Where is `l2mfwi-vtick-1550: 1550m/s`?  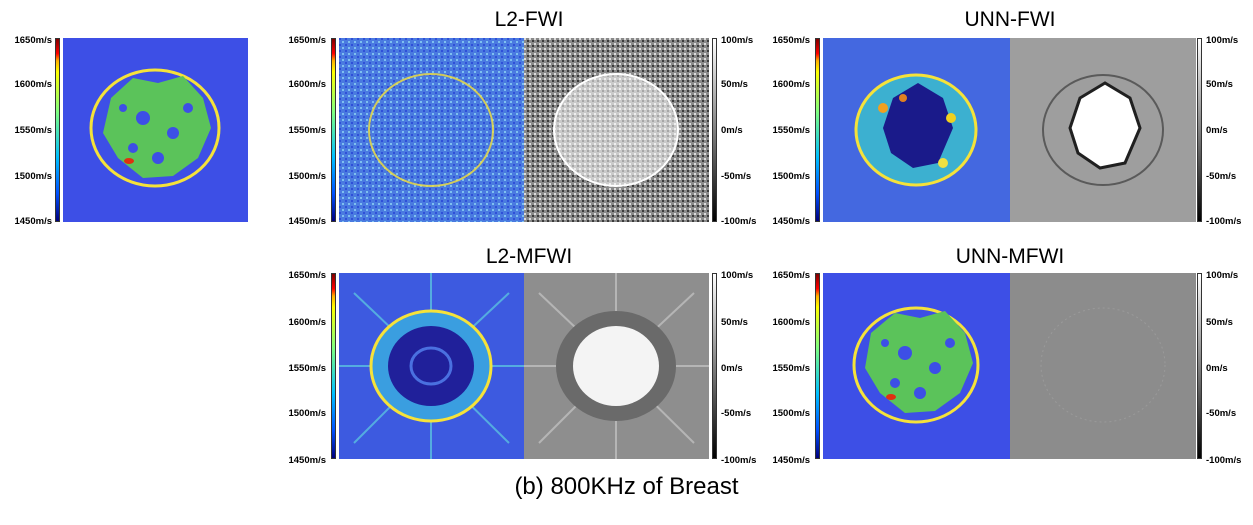 l2mfwi-vtick-1550: 1550m/s is located at coordinates (307, 368).